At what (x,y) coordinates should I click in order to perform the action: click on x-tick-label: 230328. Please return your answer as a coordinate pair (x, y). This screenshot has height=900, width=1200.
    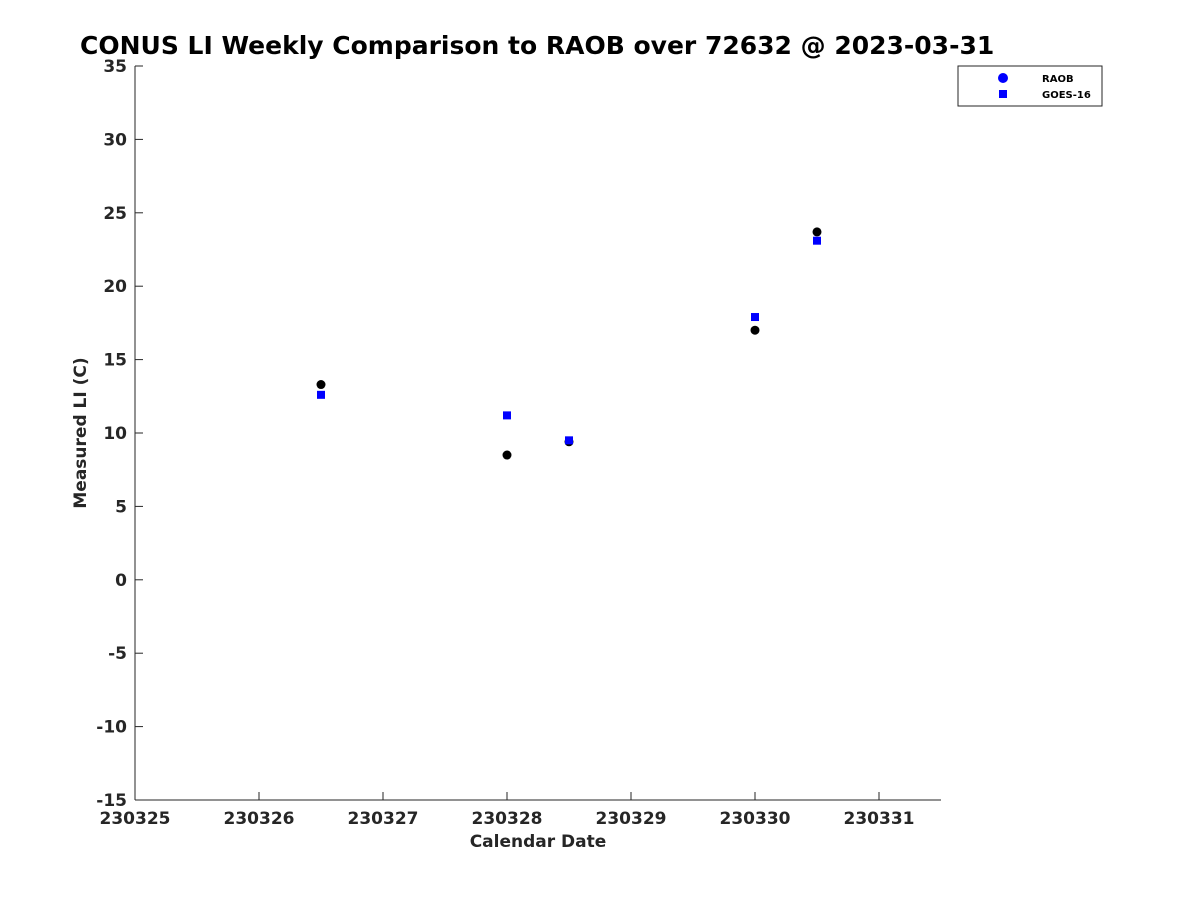
    Looking at the image, I should click on (507, 819).